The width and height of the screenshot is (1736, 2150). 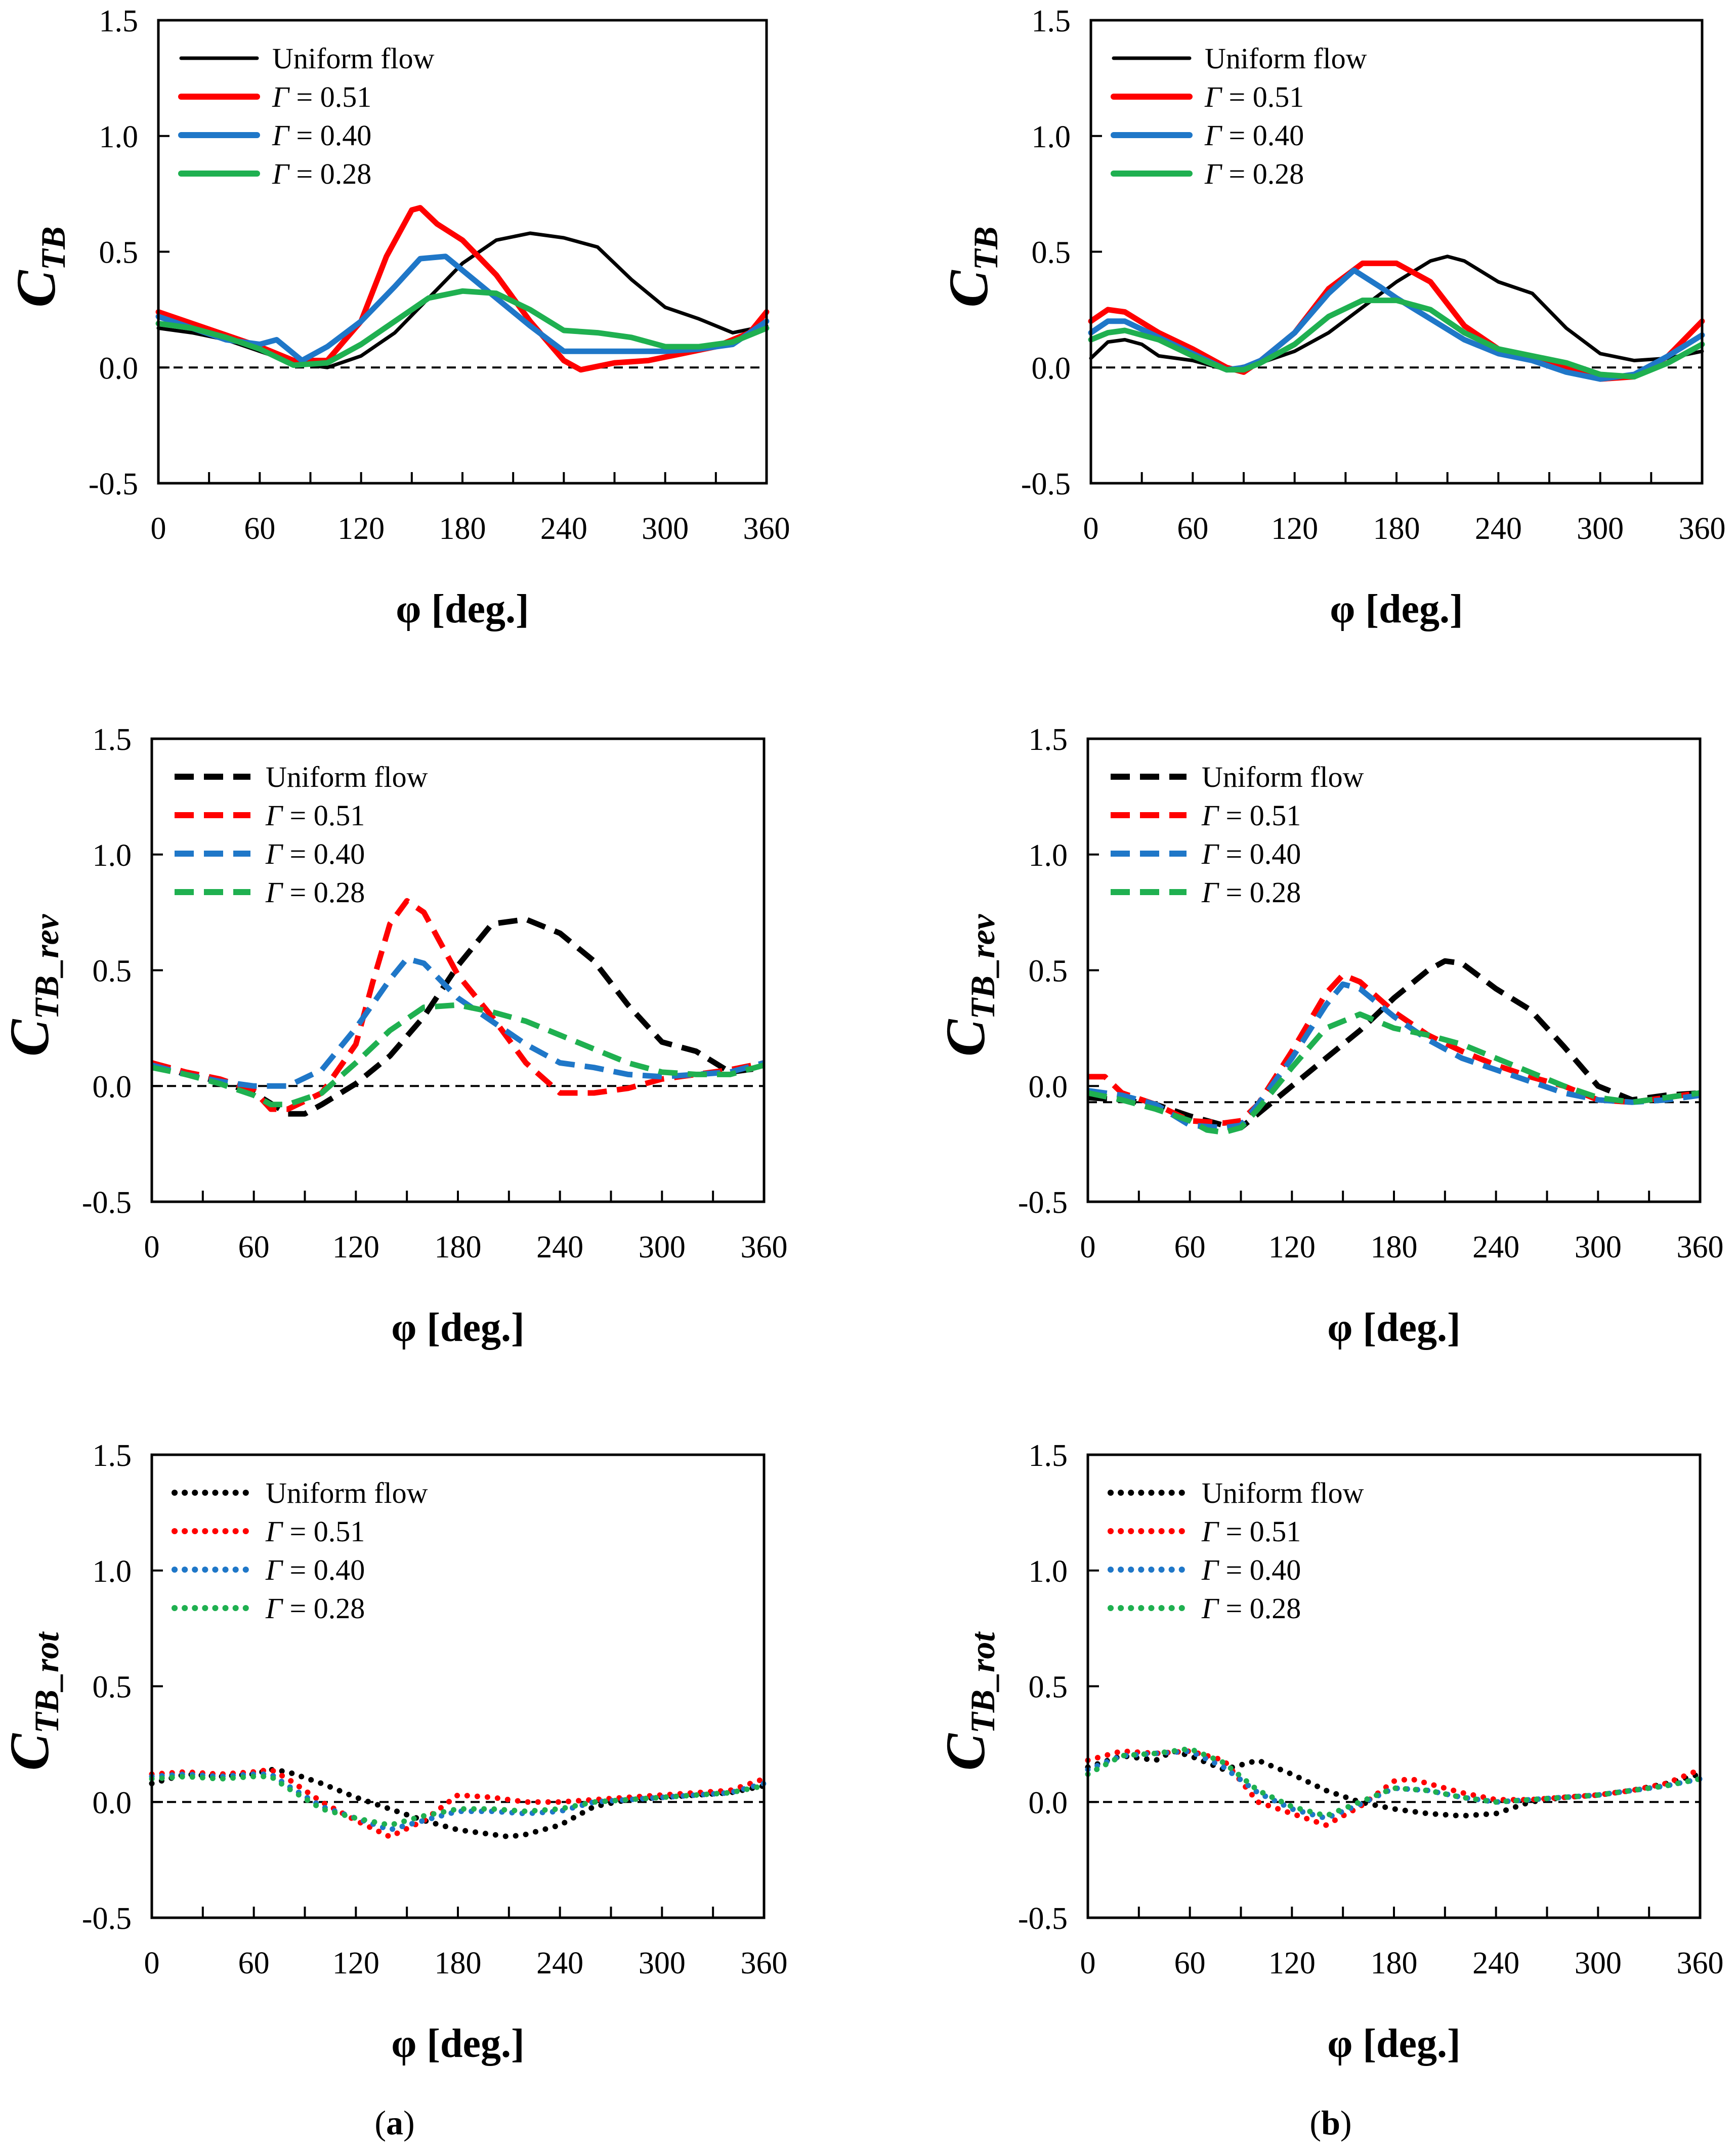 I want to click on panel-captions: (a) (b), so click(x=862, y=2122).